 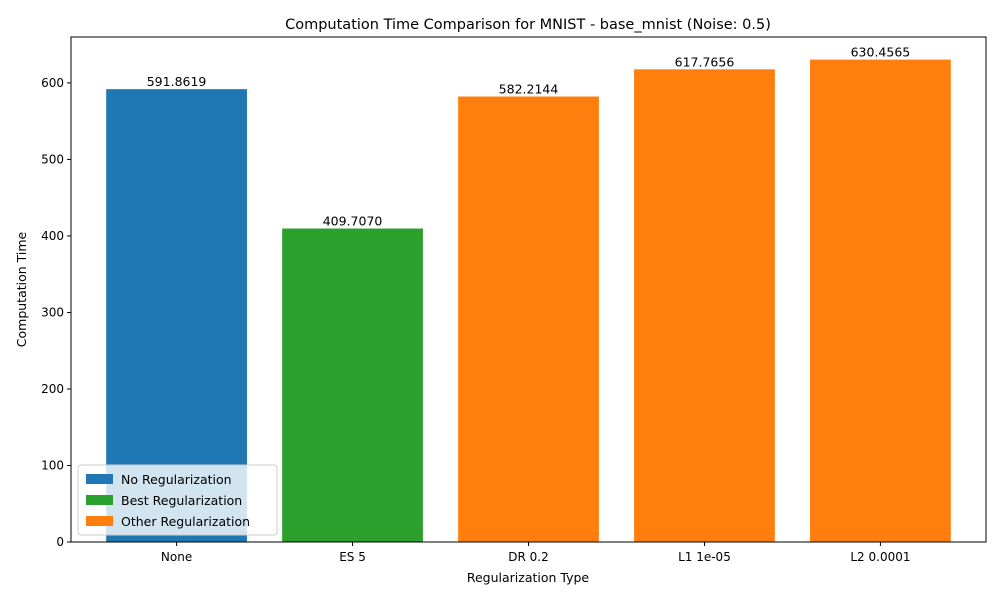 I want to click on data-label: 617.7656, so click(x=705, y=61).